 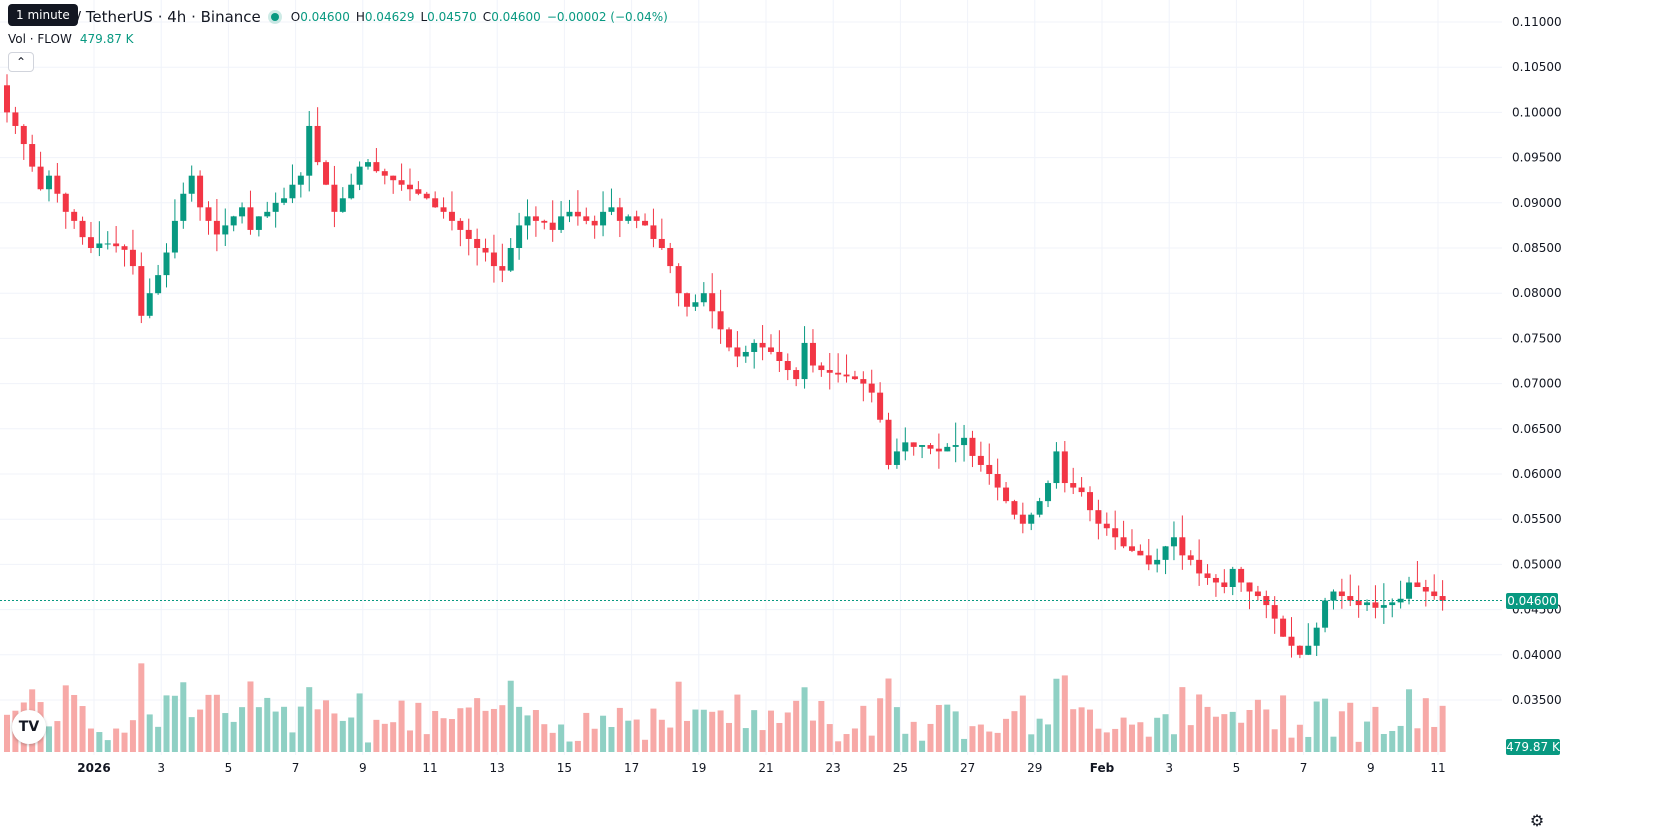 I want to click on time-axis: 2026 3 5 7 9 11 13 15 17 19 21 23 25 27 29 Feb 3 5 7 9 11, so click(x=761, y=768).